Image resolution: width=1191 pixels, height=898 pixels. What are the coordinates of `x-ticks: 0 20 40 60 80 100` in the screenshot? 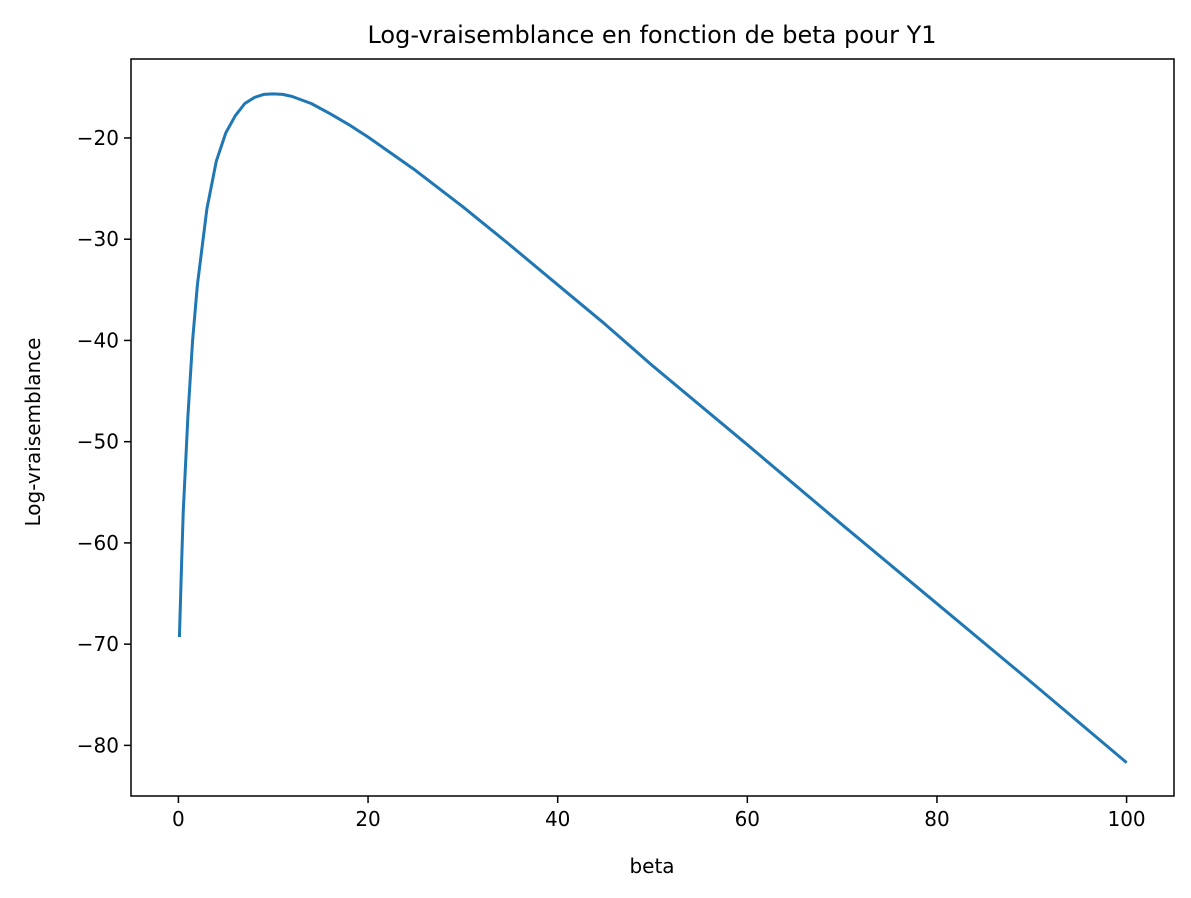 It's located at (659, 813).